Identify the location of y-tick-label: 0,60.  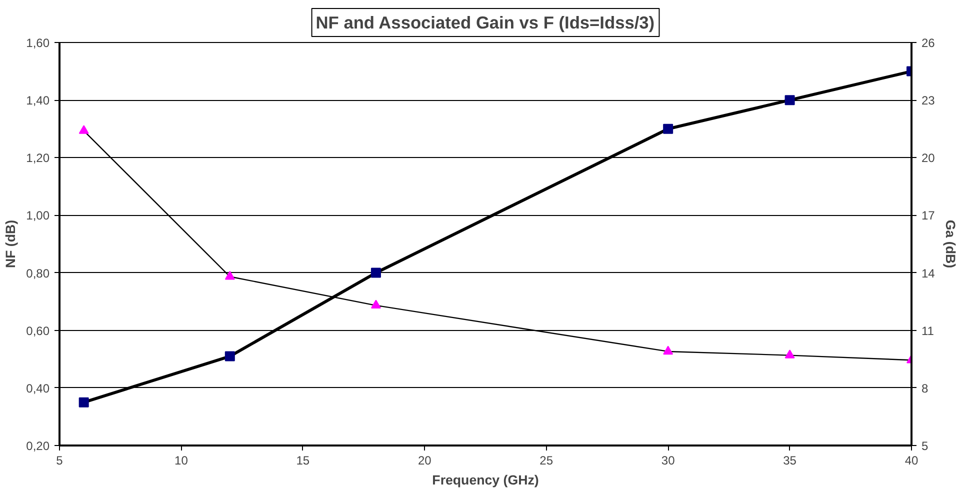
(38, 331).